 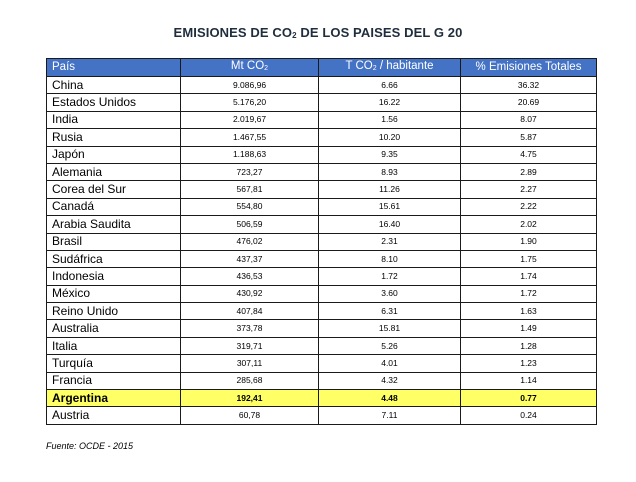 I want to click on percent-cell: 1.75, so click(x=528, y=259).